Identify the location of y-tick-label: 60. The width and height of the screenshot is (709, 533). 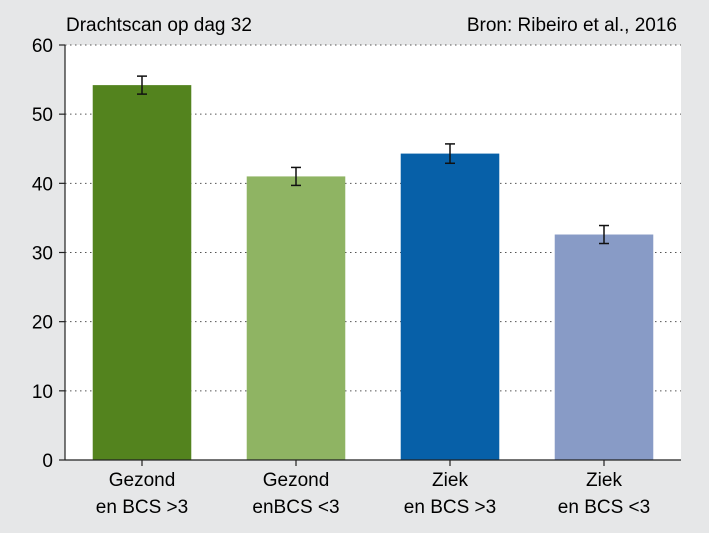
(42, 46).